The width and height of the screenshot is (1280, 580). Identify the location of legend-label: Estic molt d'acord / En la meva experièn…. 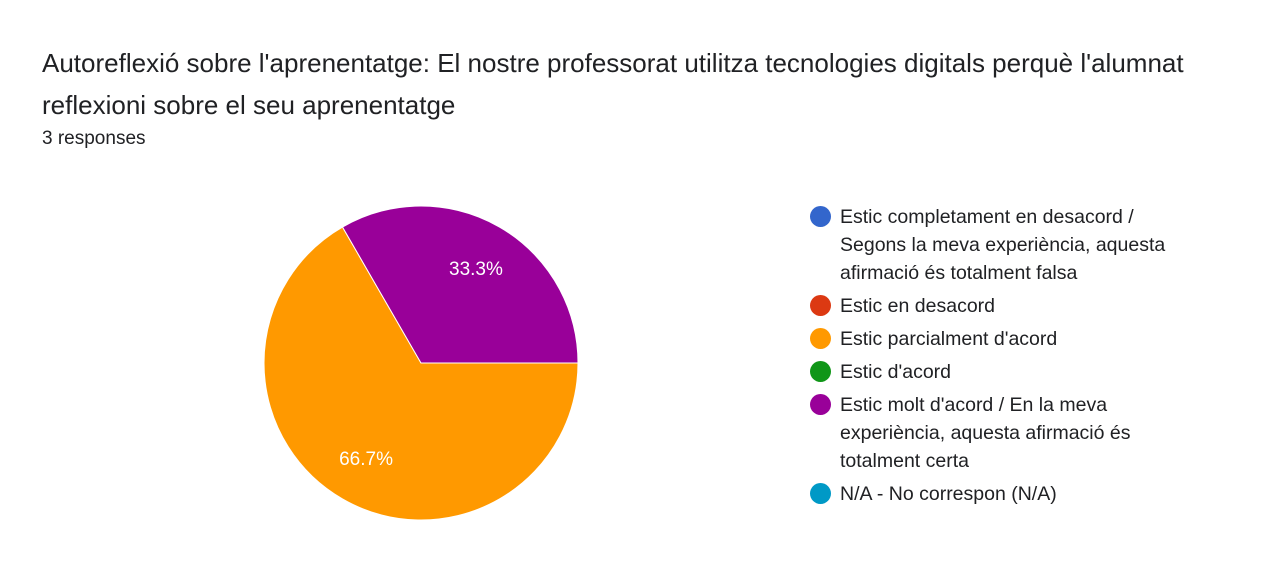
(985, 433).